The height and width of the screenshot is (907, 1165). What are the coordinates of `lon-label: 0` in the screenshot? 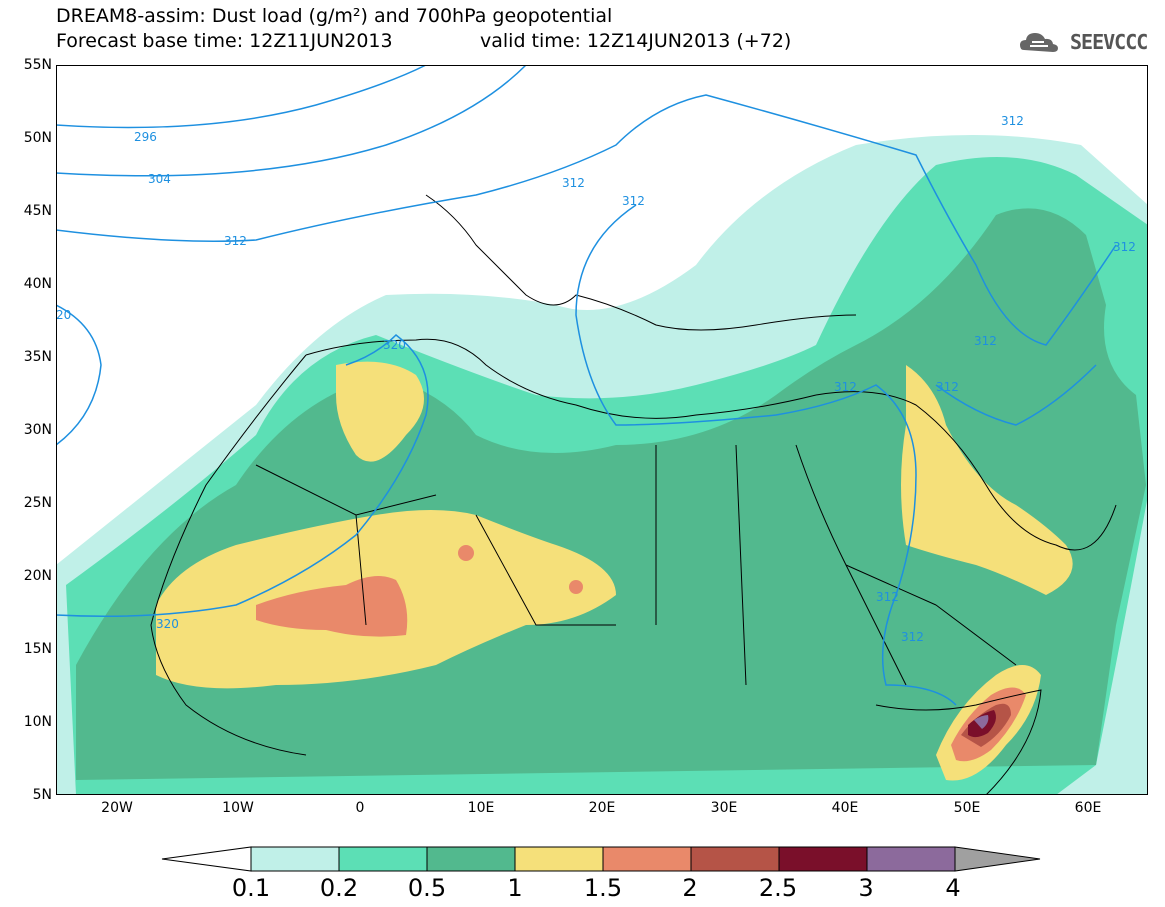 It's located at (360, 808).